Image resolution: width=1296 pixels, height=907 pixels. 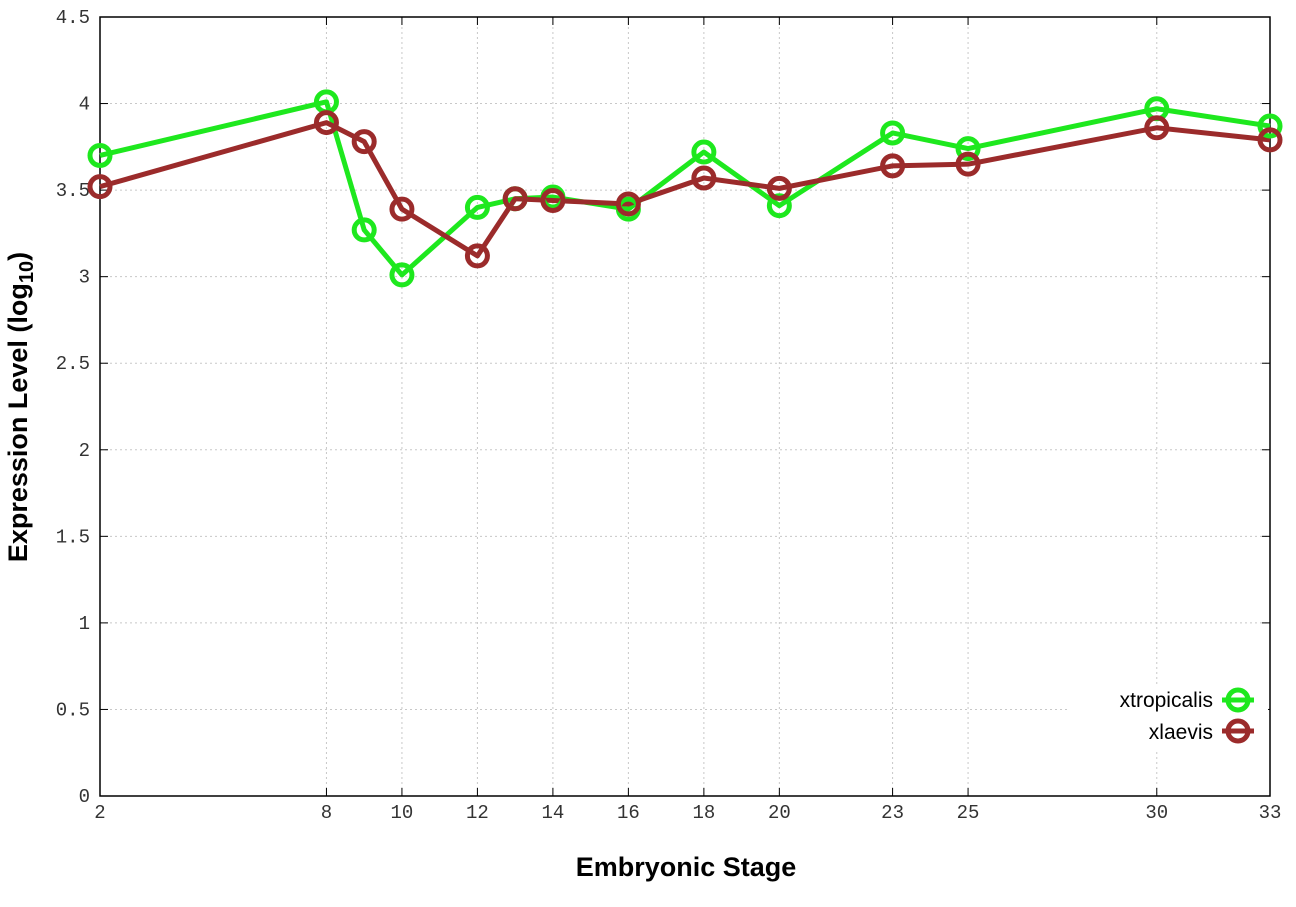 I want to click on x-tick-label: 14, so click(x=552, y=813).